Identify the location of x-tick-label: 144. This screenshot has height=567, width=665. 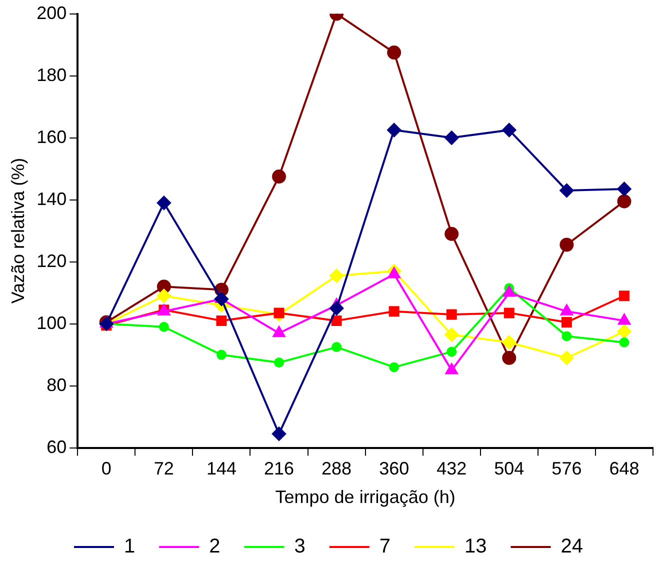
(221, 468).